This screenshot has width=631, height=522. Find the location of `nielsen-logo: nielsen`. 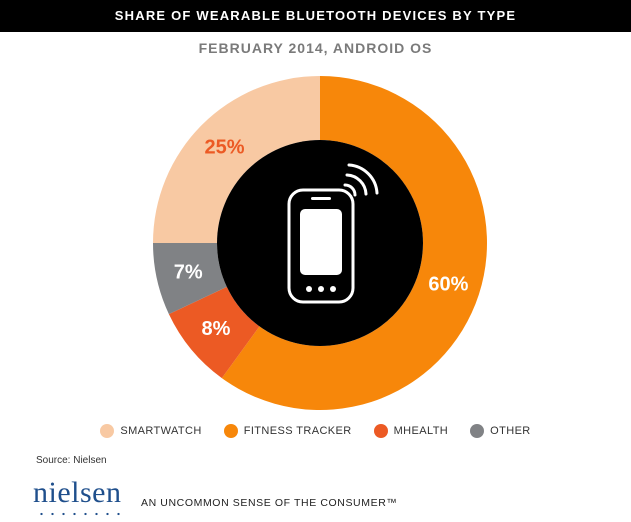

nielsen-logo: nielsen is located at coordinates (77, 492).